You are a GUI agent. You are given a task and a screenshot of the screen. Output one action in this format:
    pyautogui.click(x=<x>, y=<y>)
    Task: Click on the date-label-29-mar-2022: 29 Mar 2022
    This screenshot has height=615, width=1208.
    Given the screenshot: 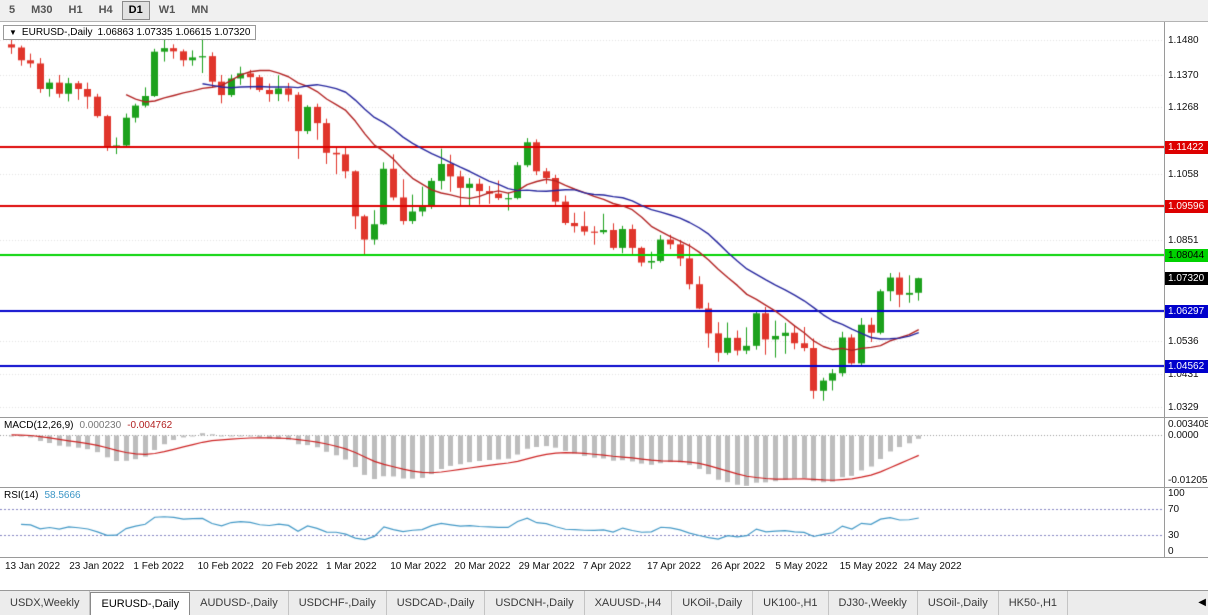 What is the action you would take?
    pyautogui.click(x=546, y=566)
    